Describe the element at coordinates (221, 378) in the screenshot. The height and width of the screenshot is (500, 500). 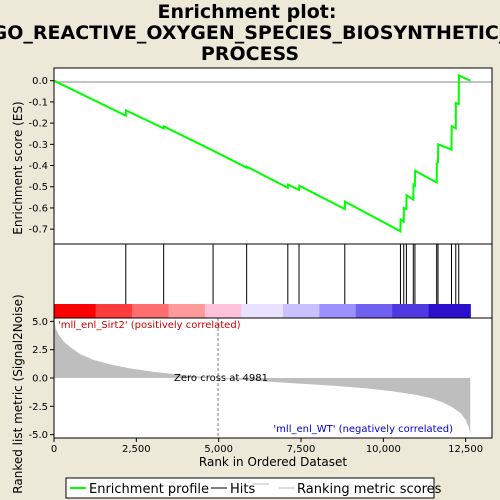
I see `zero-cross-label: Zero cross at 4981` at that location.